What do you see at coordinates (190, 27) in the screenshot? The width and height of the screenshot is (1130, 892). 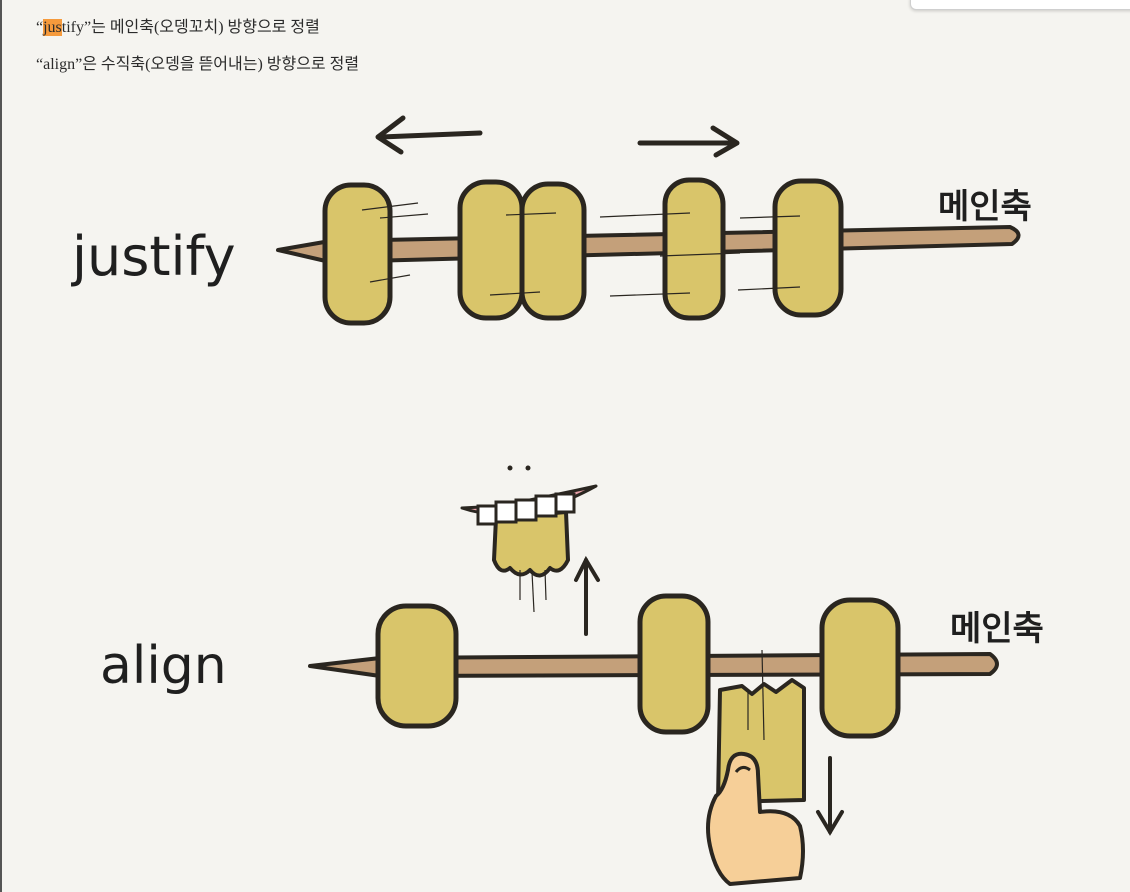 I see `caption-rest: tify”는 메인축(오뎅꼬치) 방향으로 정렬` at bounding box center [190, 27].